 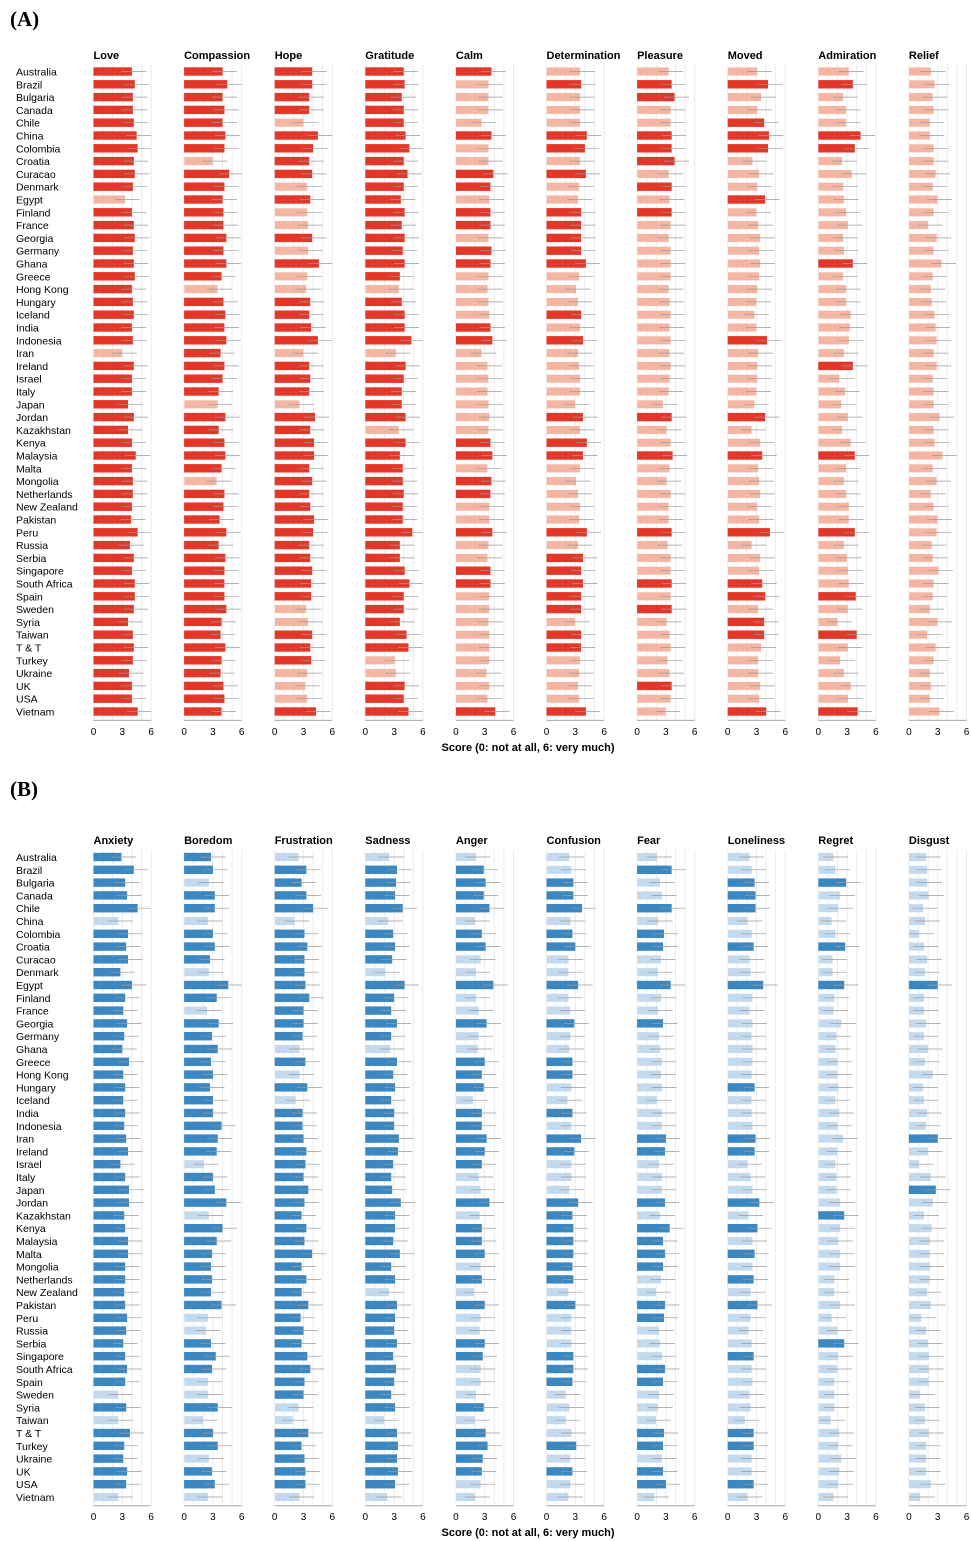 What do you see at coordinates (666, 394) in the screenshot?
I see `facet-pleasure: Pleasure 0 3 6` at bounding box center [666, 394].